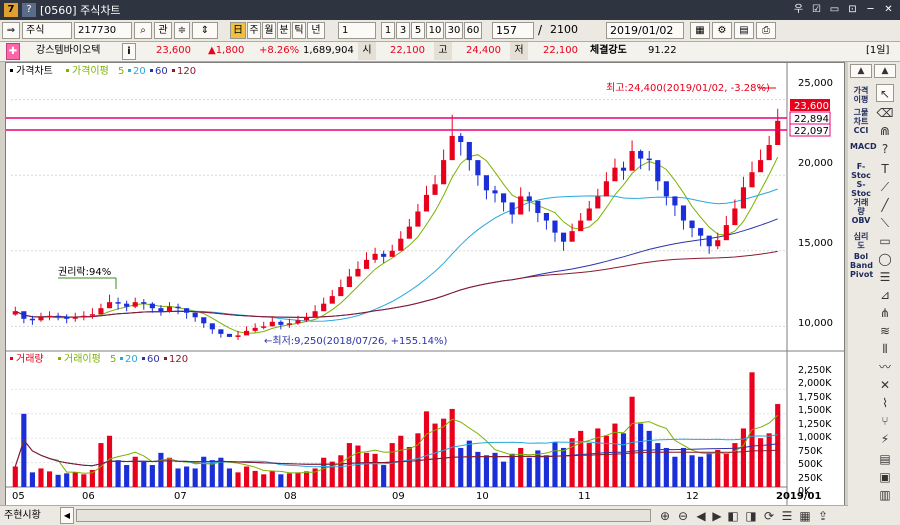  I want to click on market-select: 주식, so click(47, 30).